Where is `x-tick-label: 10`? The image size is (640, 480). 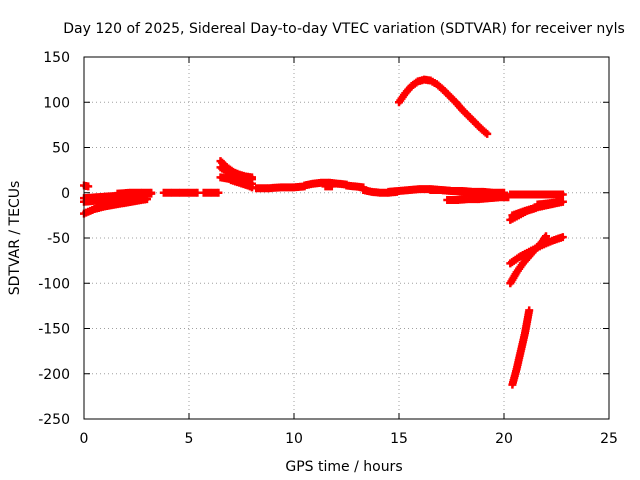
x-tick-label: 10 is located at coordinates (294, 439).